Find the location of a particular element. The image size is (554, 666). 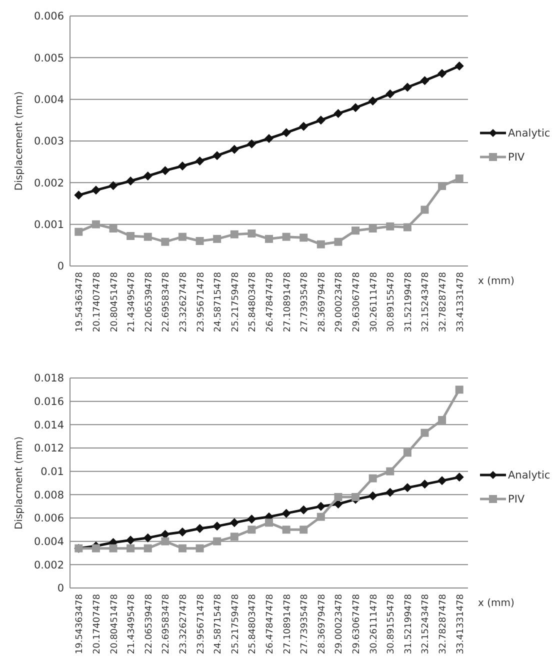

x-tick-label: 28.36979478 is located at coordinates (322, 302).